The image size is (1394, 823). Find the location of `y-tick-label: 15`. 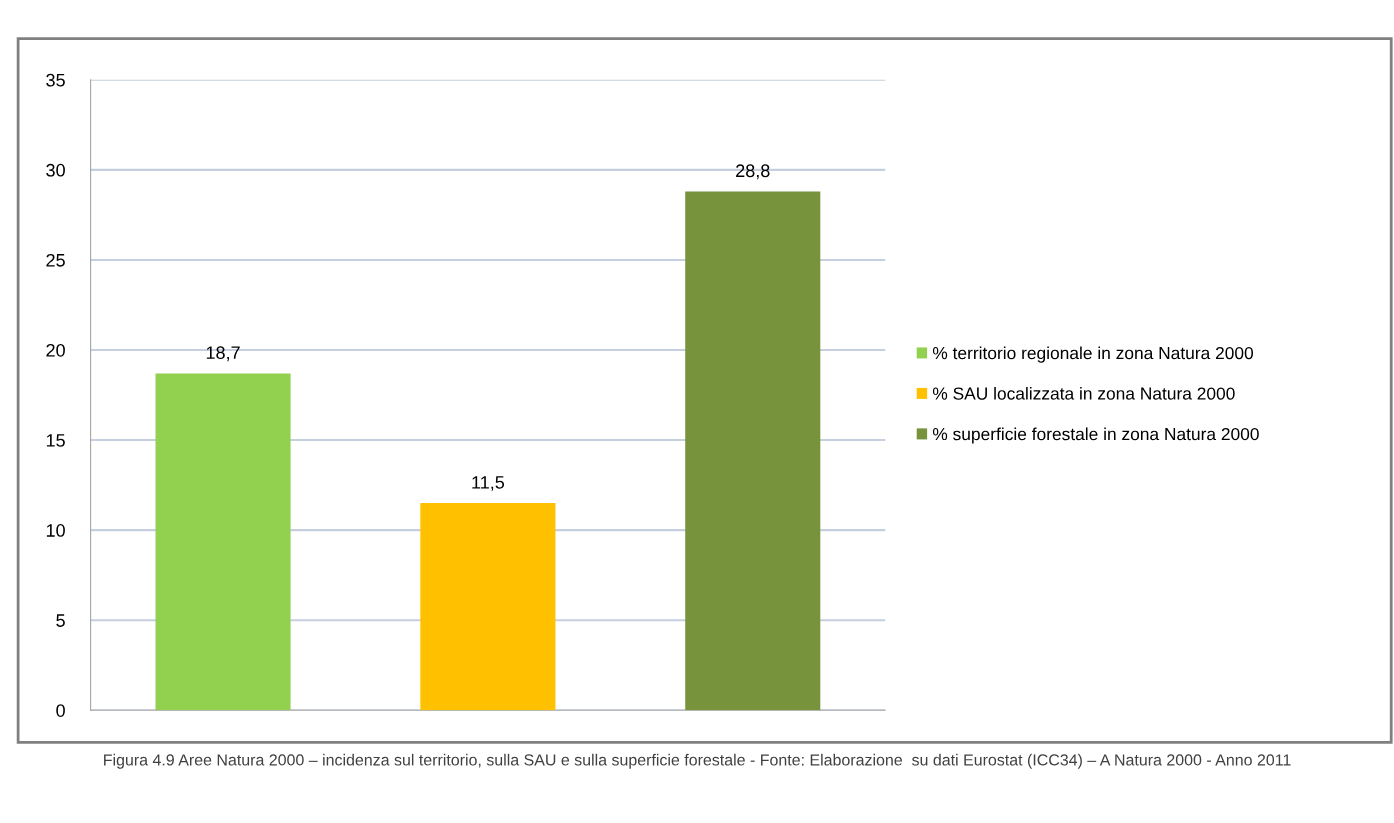

y-tick-label: 15 is located at coordinates (55, 440).